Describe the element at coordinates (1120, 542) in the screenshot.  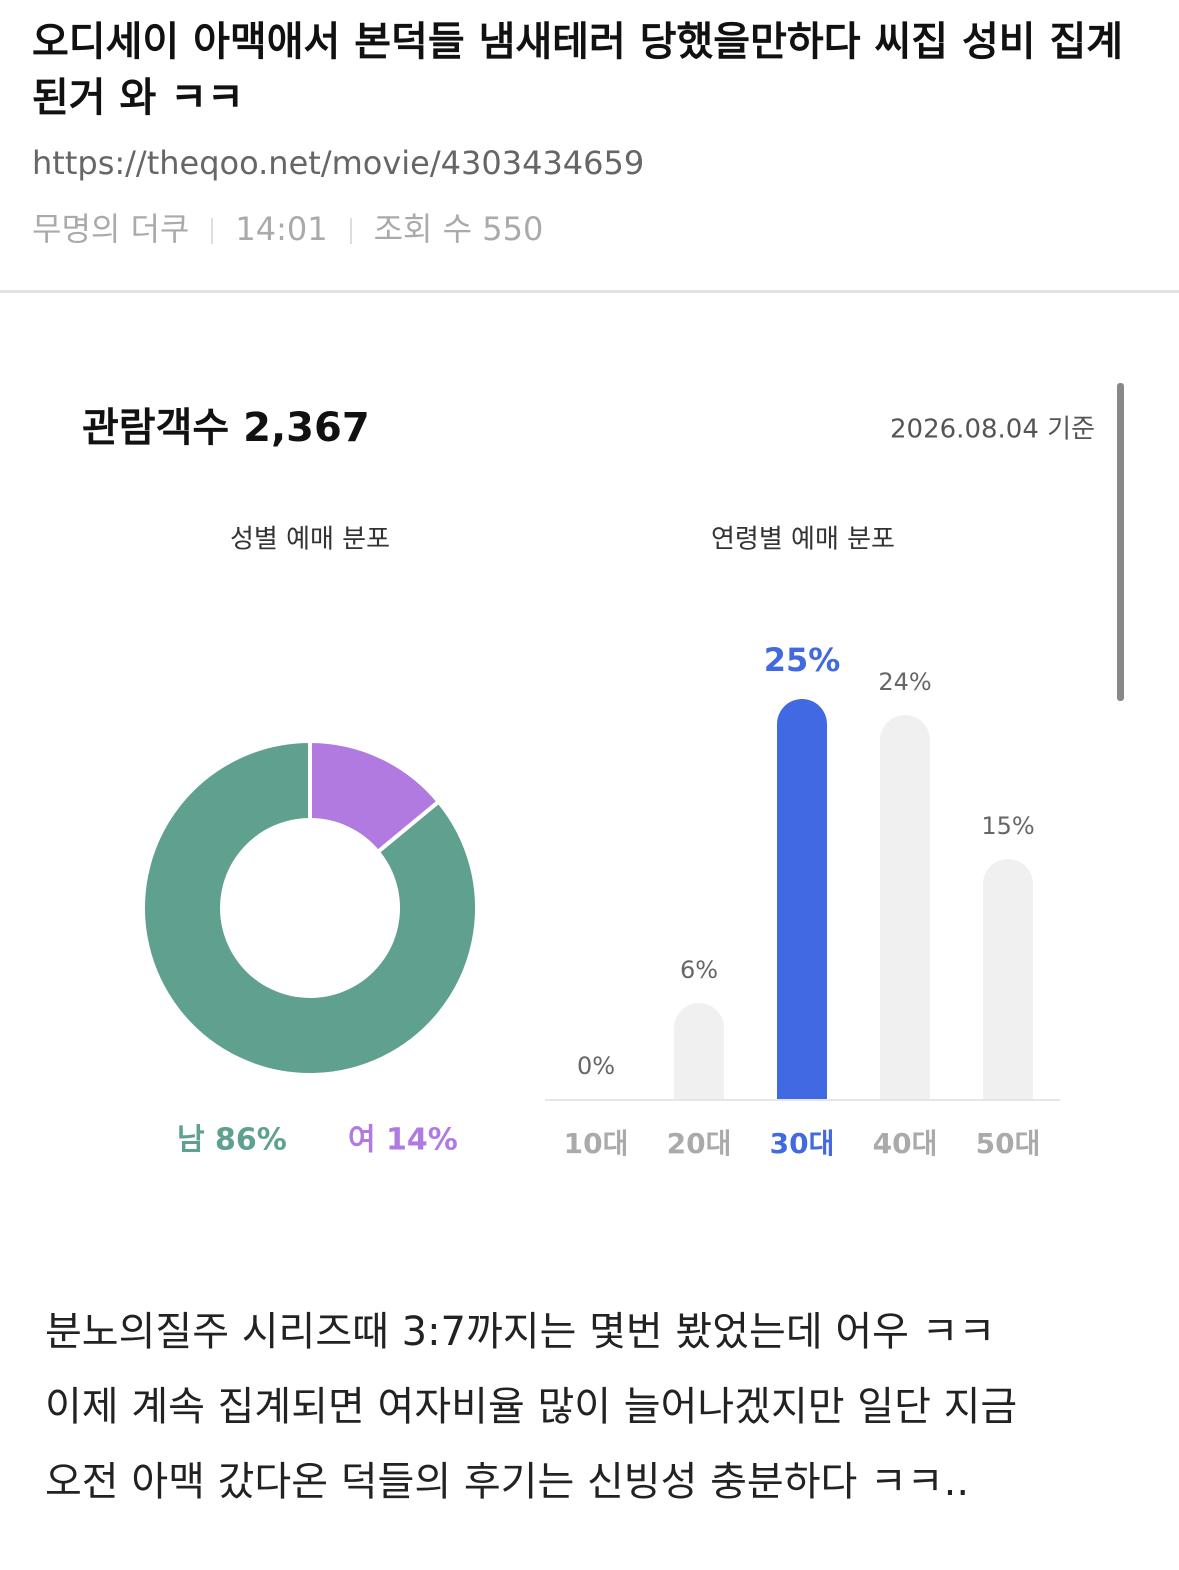
I see `scrollbar` at that location.